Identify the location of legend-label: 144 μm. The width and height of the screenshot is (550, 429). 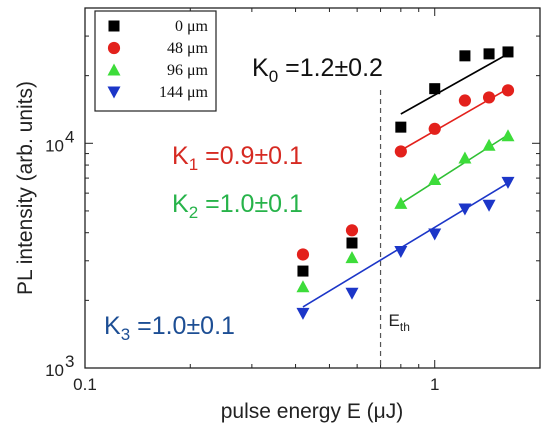
(184, 92).